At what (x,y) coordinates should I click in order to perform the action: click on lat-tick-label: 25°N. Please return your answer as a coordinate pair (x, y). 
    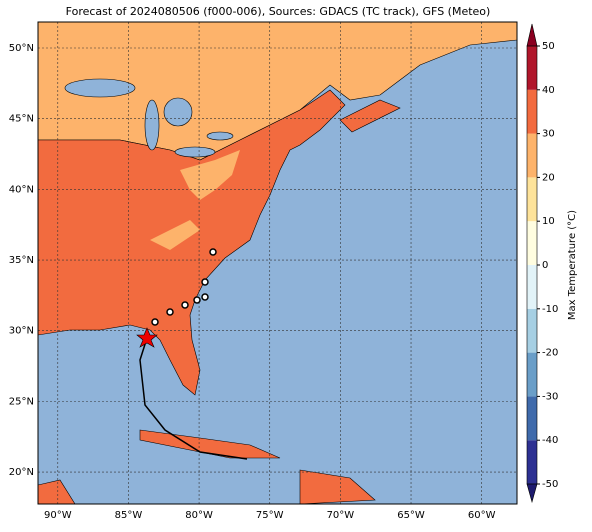
    Looking at the image, I should click on (21, 401).